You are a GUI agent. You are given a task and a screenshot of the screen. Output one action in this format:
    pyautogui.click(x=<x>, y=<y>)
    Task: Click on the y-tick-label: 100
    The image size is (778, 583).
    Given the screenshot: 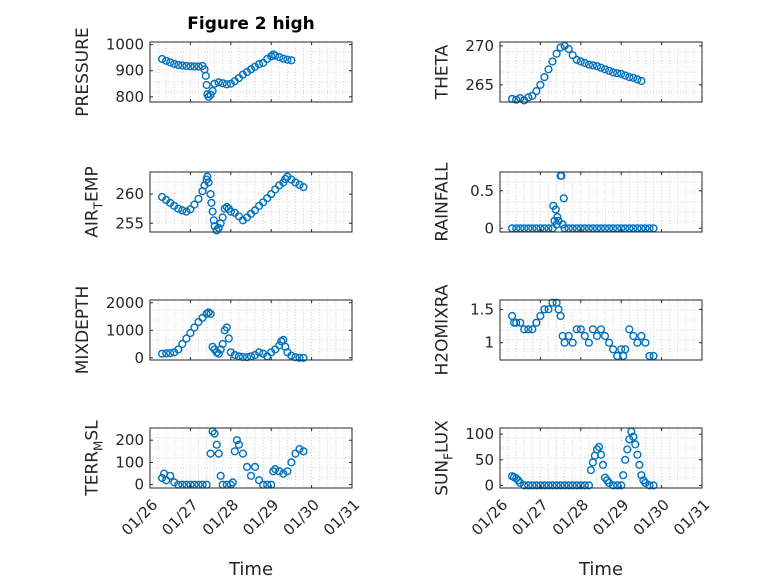 What is the action you would take?
    pyautogui.click(x=479, y=434)
    